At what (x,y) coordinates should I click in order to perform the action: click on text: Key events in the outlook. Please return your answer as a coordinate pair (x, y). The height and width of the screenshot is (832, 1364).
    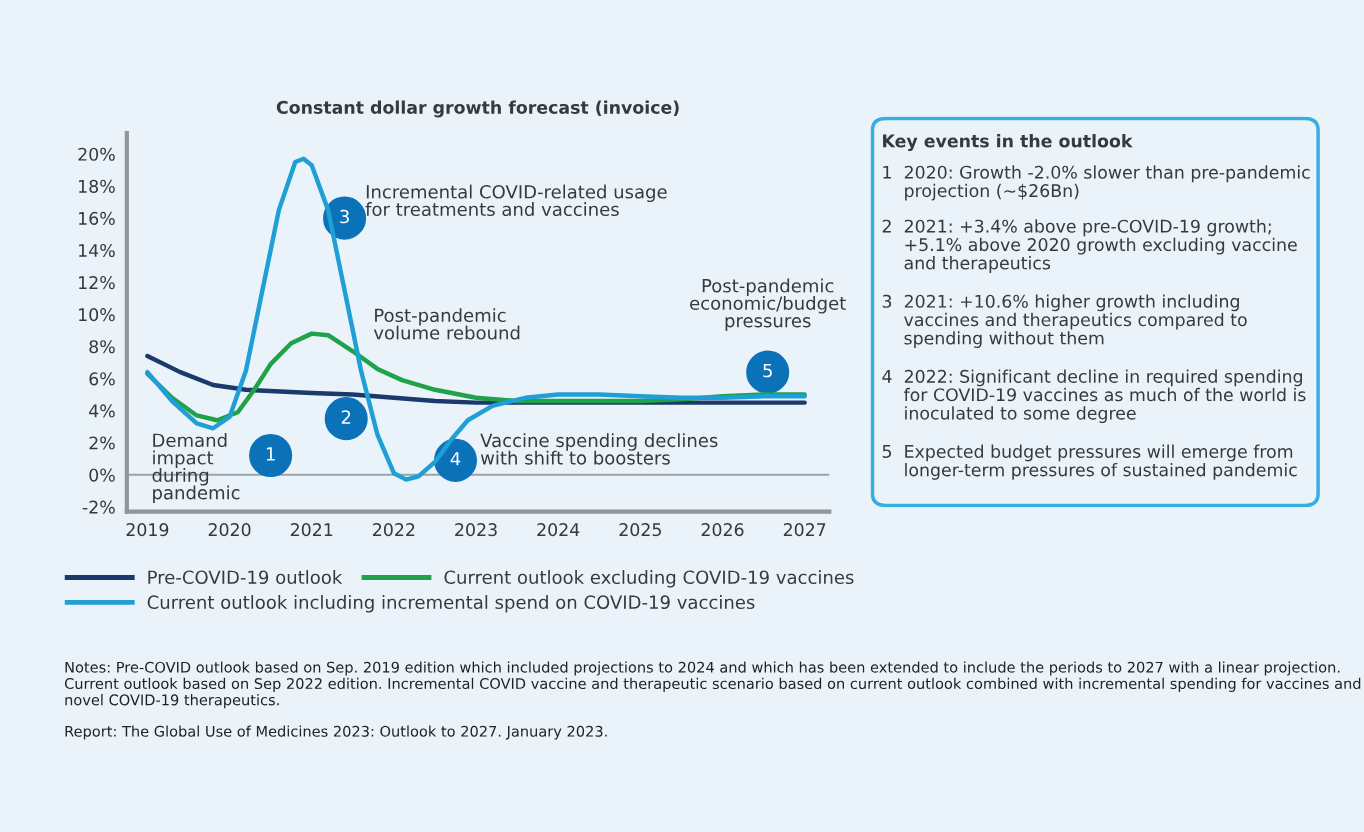
    Looking at the image, I should click on (1008, 143).